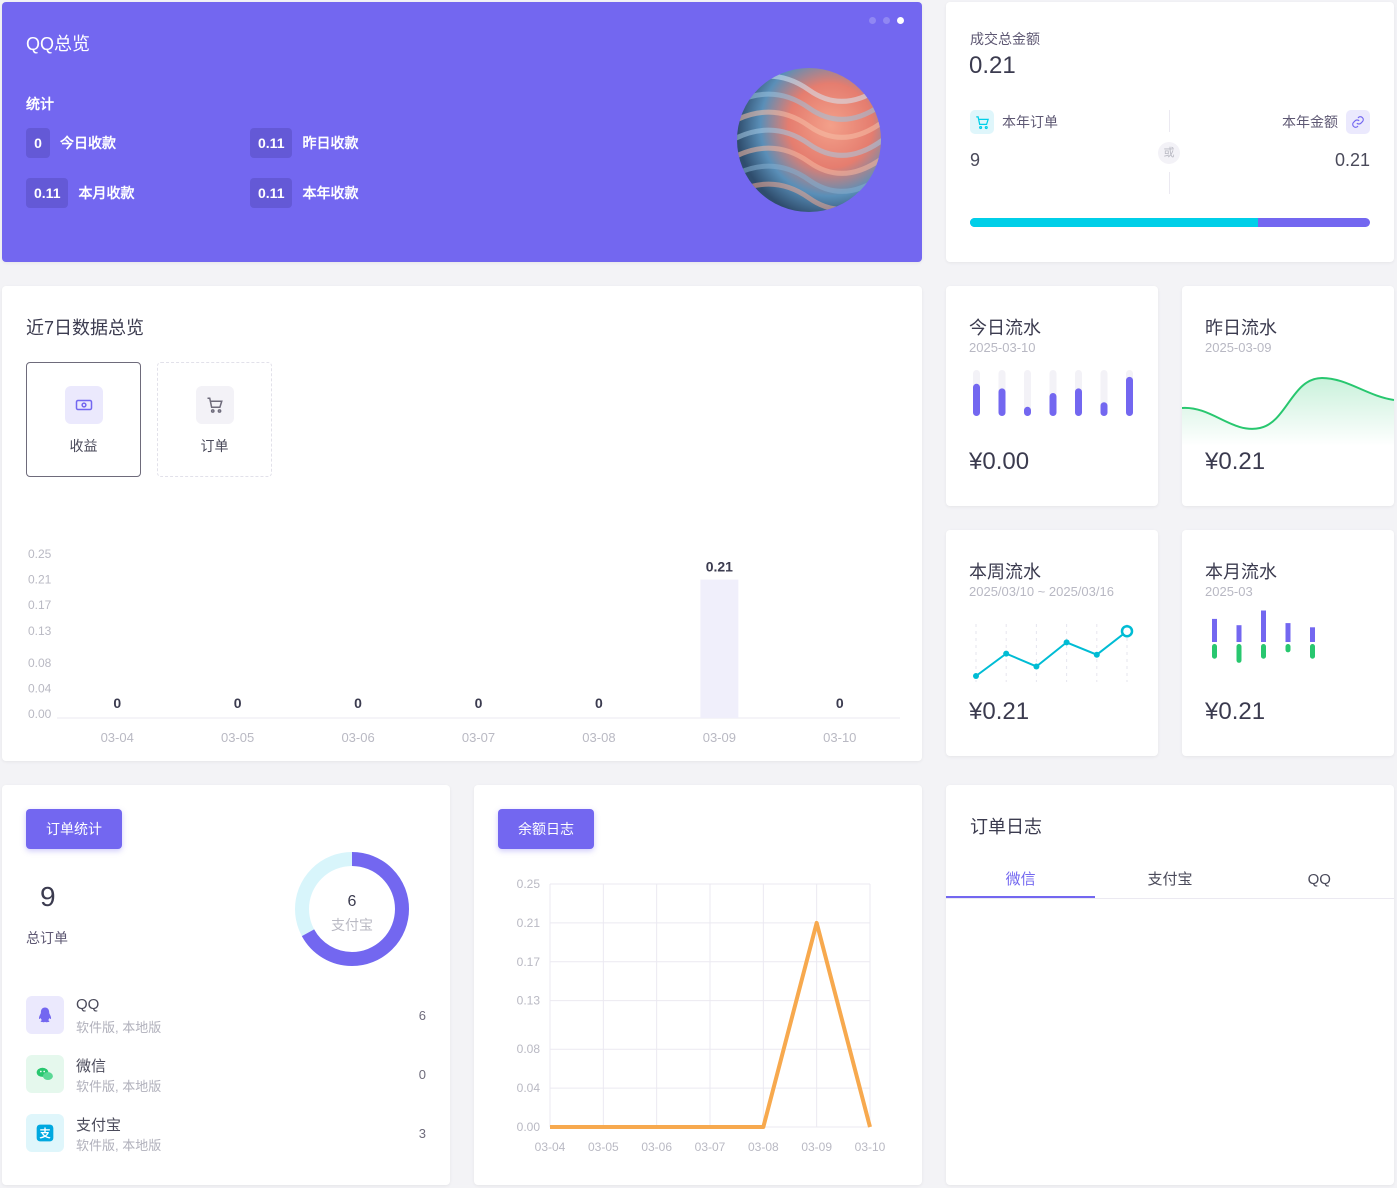  I want to click on total-orders-value: 9, so click(48, 896).